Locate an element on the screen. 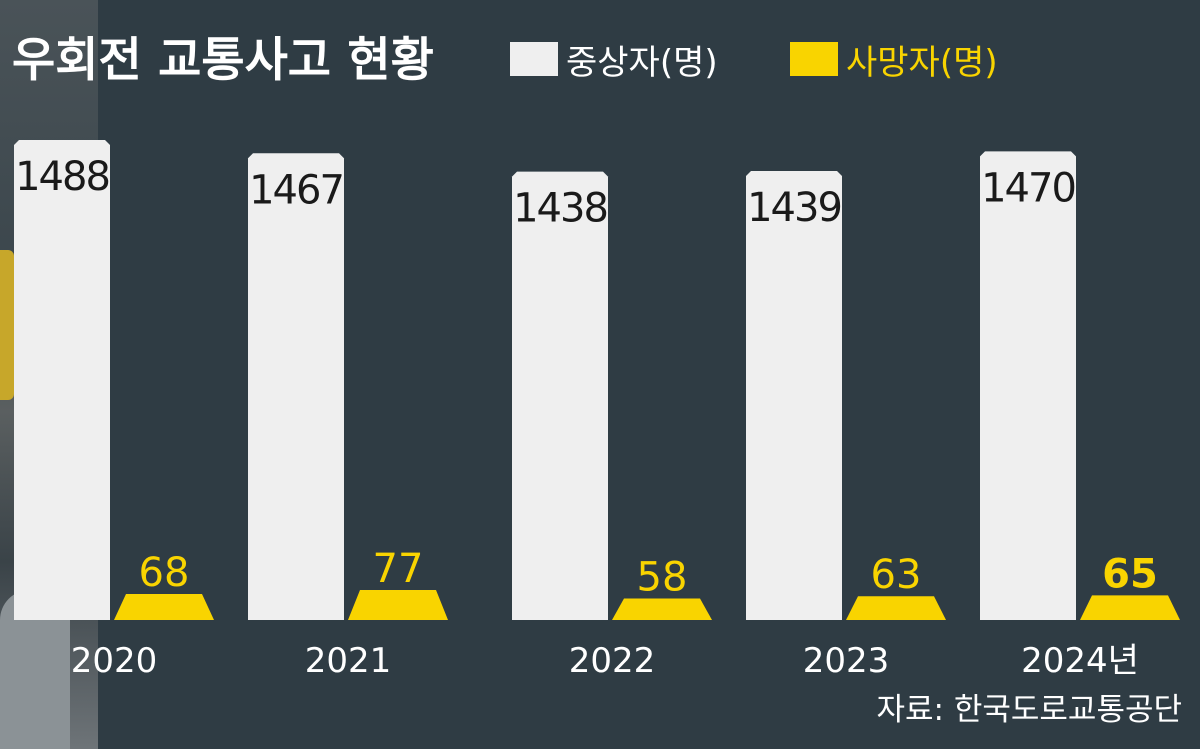 The image size is (1200, 749). category-label-4: 2024년 is located at coordinates (1080, 661).